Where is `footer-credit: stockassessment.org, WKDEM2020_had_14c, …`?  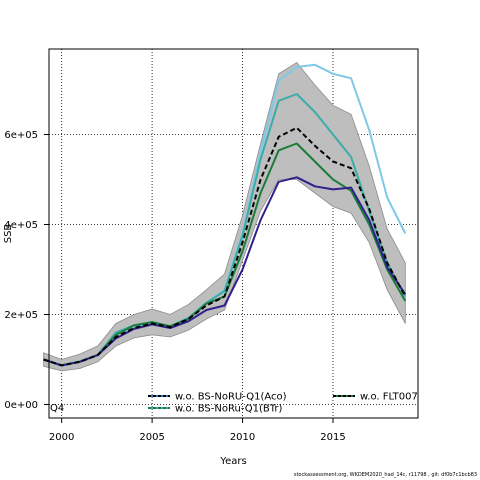
footer-credit: stockassessment.org, WKDEM2020_had_14c, … is located at coordinates (385, 475).